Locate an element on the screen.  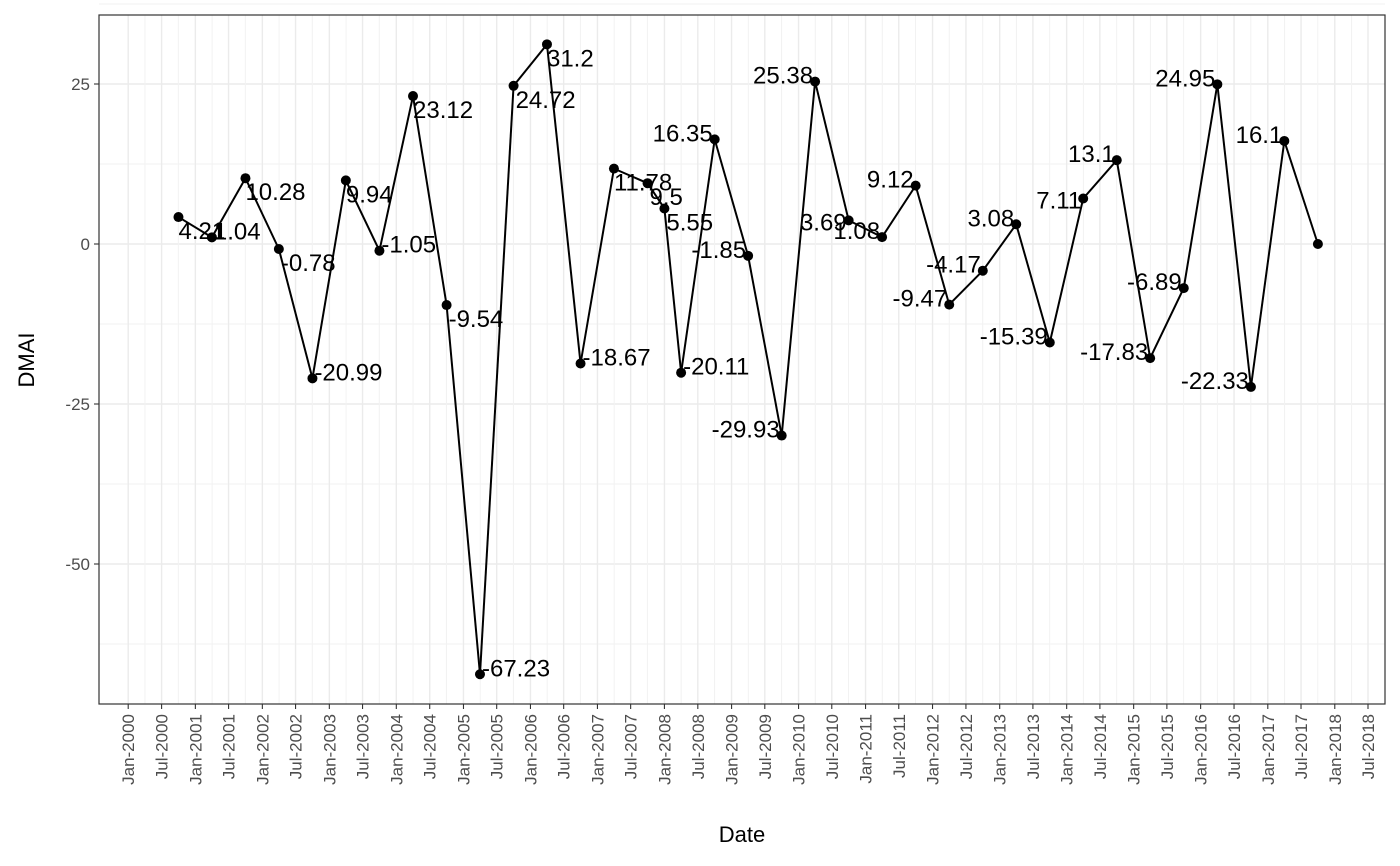
data-label: 9.12 is located at coordinates (890, 180).